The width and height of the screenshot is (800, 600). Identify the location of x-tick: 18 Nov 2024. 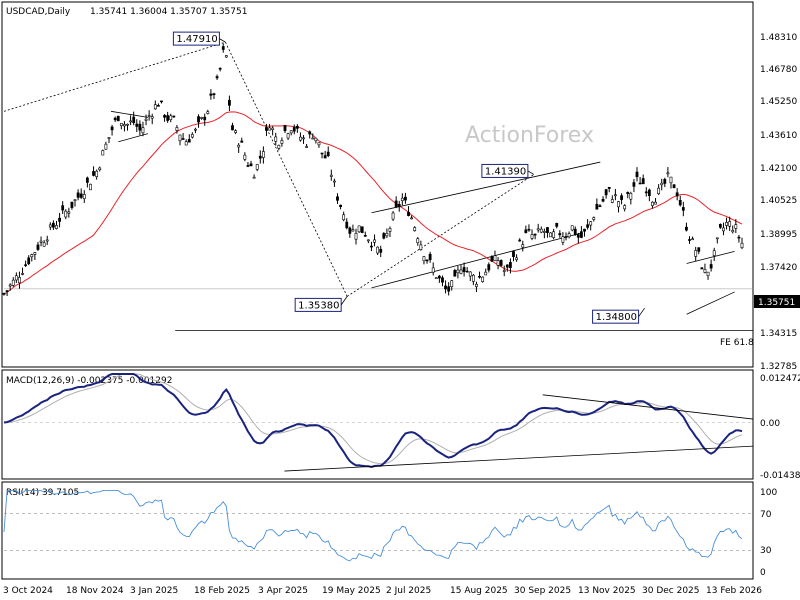
(95, 591).